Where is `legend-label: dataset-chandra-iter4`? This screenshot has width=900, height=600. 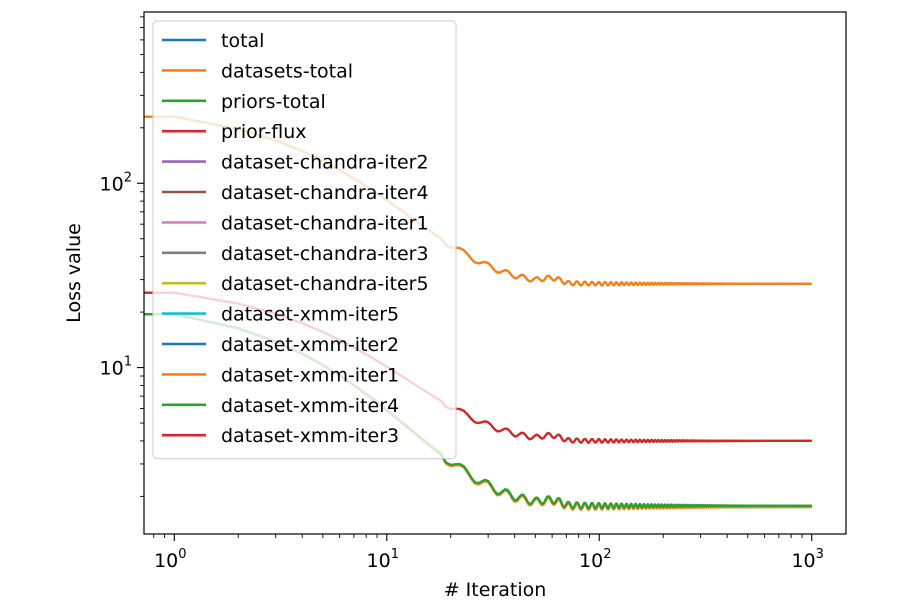
legend-label: dataset-chandra-iter4 is located at coordinates (325, 193).